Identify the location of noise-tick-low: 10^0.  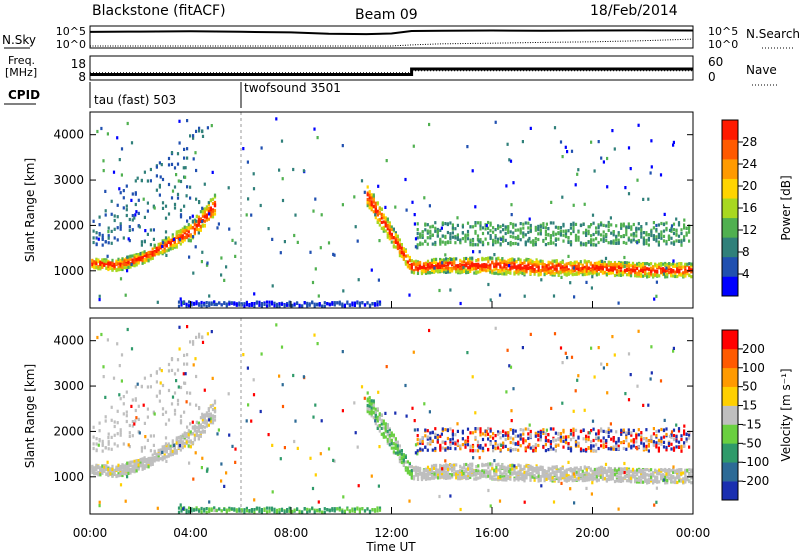
(71, 44).